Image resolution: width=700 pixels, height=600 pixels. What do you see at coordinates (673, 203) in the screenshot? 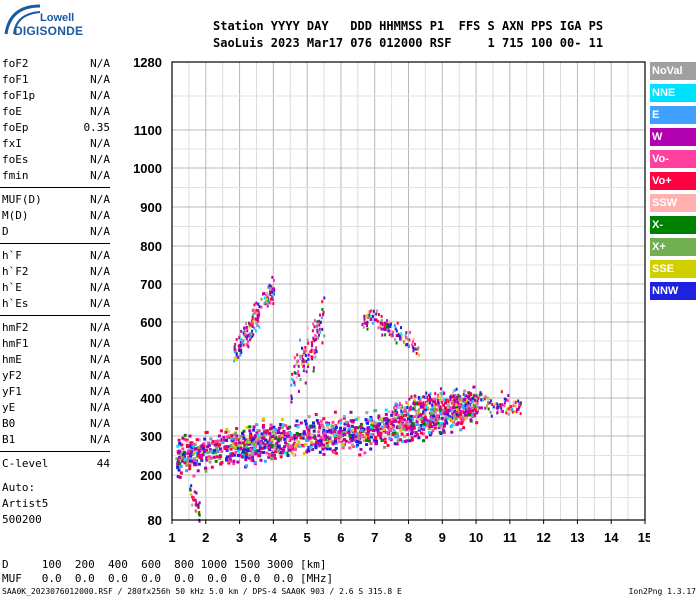
I see `legend-item-ssw: SSW` at bounding box center [673, 203].